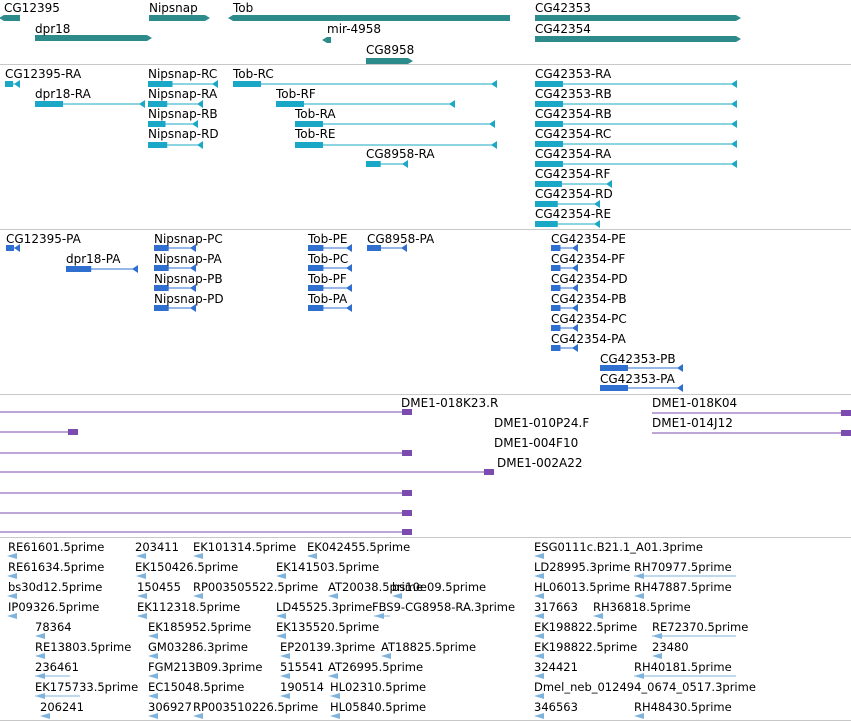 The image size is (851, 722). Describe the element at coordinates (563, 8) in the screenshot. I see `feature-label-cg42353: CG42353` at that location.